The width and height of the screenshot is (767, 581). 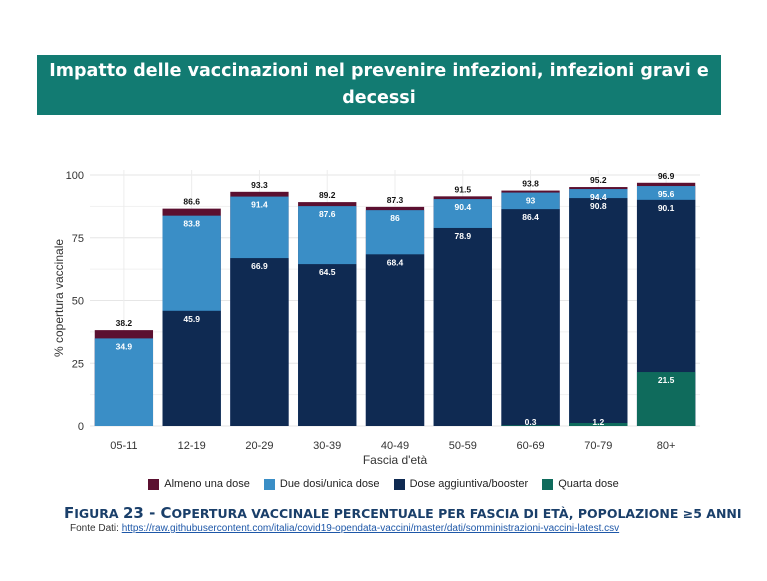 I want to click on value-label: 90.8, so click(x=598, y=206).